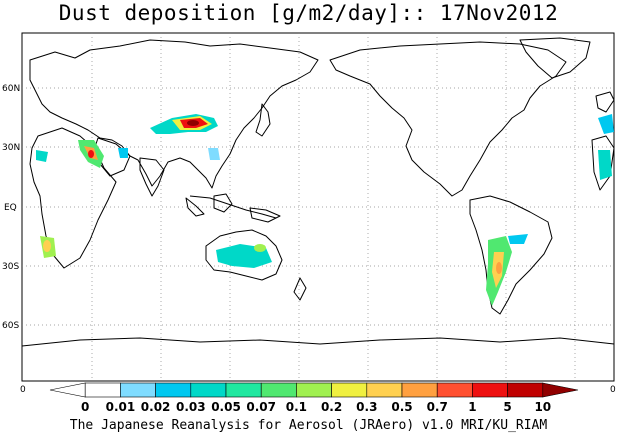 The image size is (617, 438). What do you see at coordinates (300, 289) in the screenshot?
I see `newzealand-coast` at bounding box center [300, 289].